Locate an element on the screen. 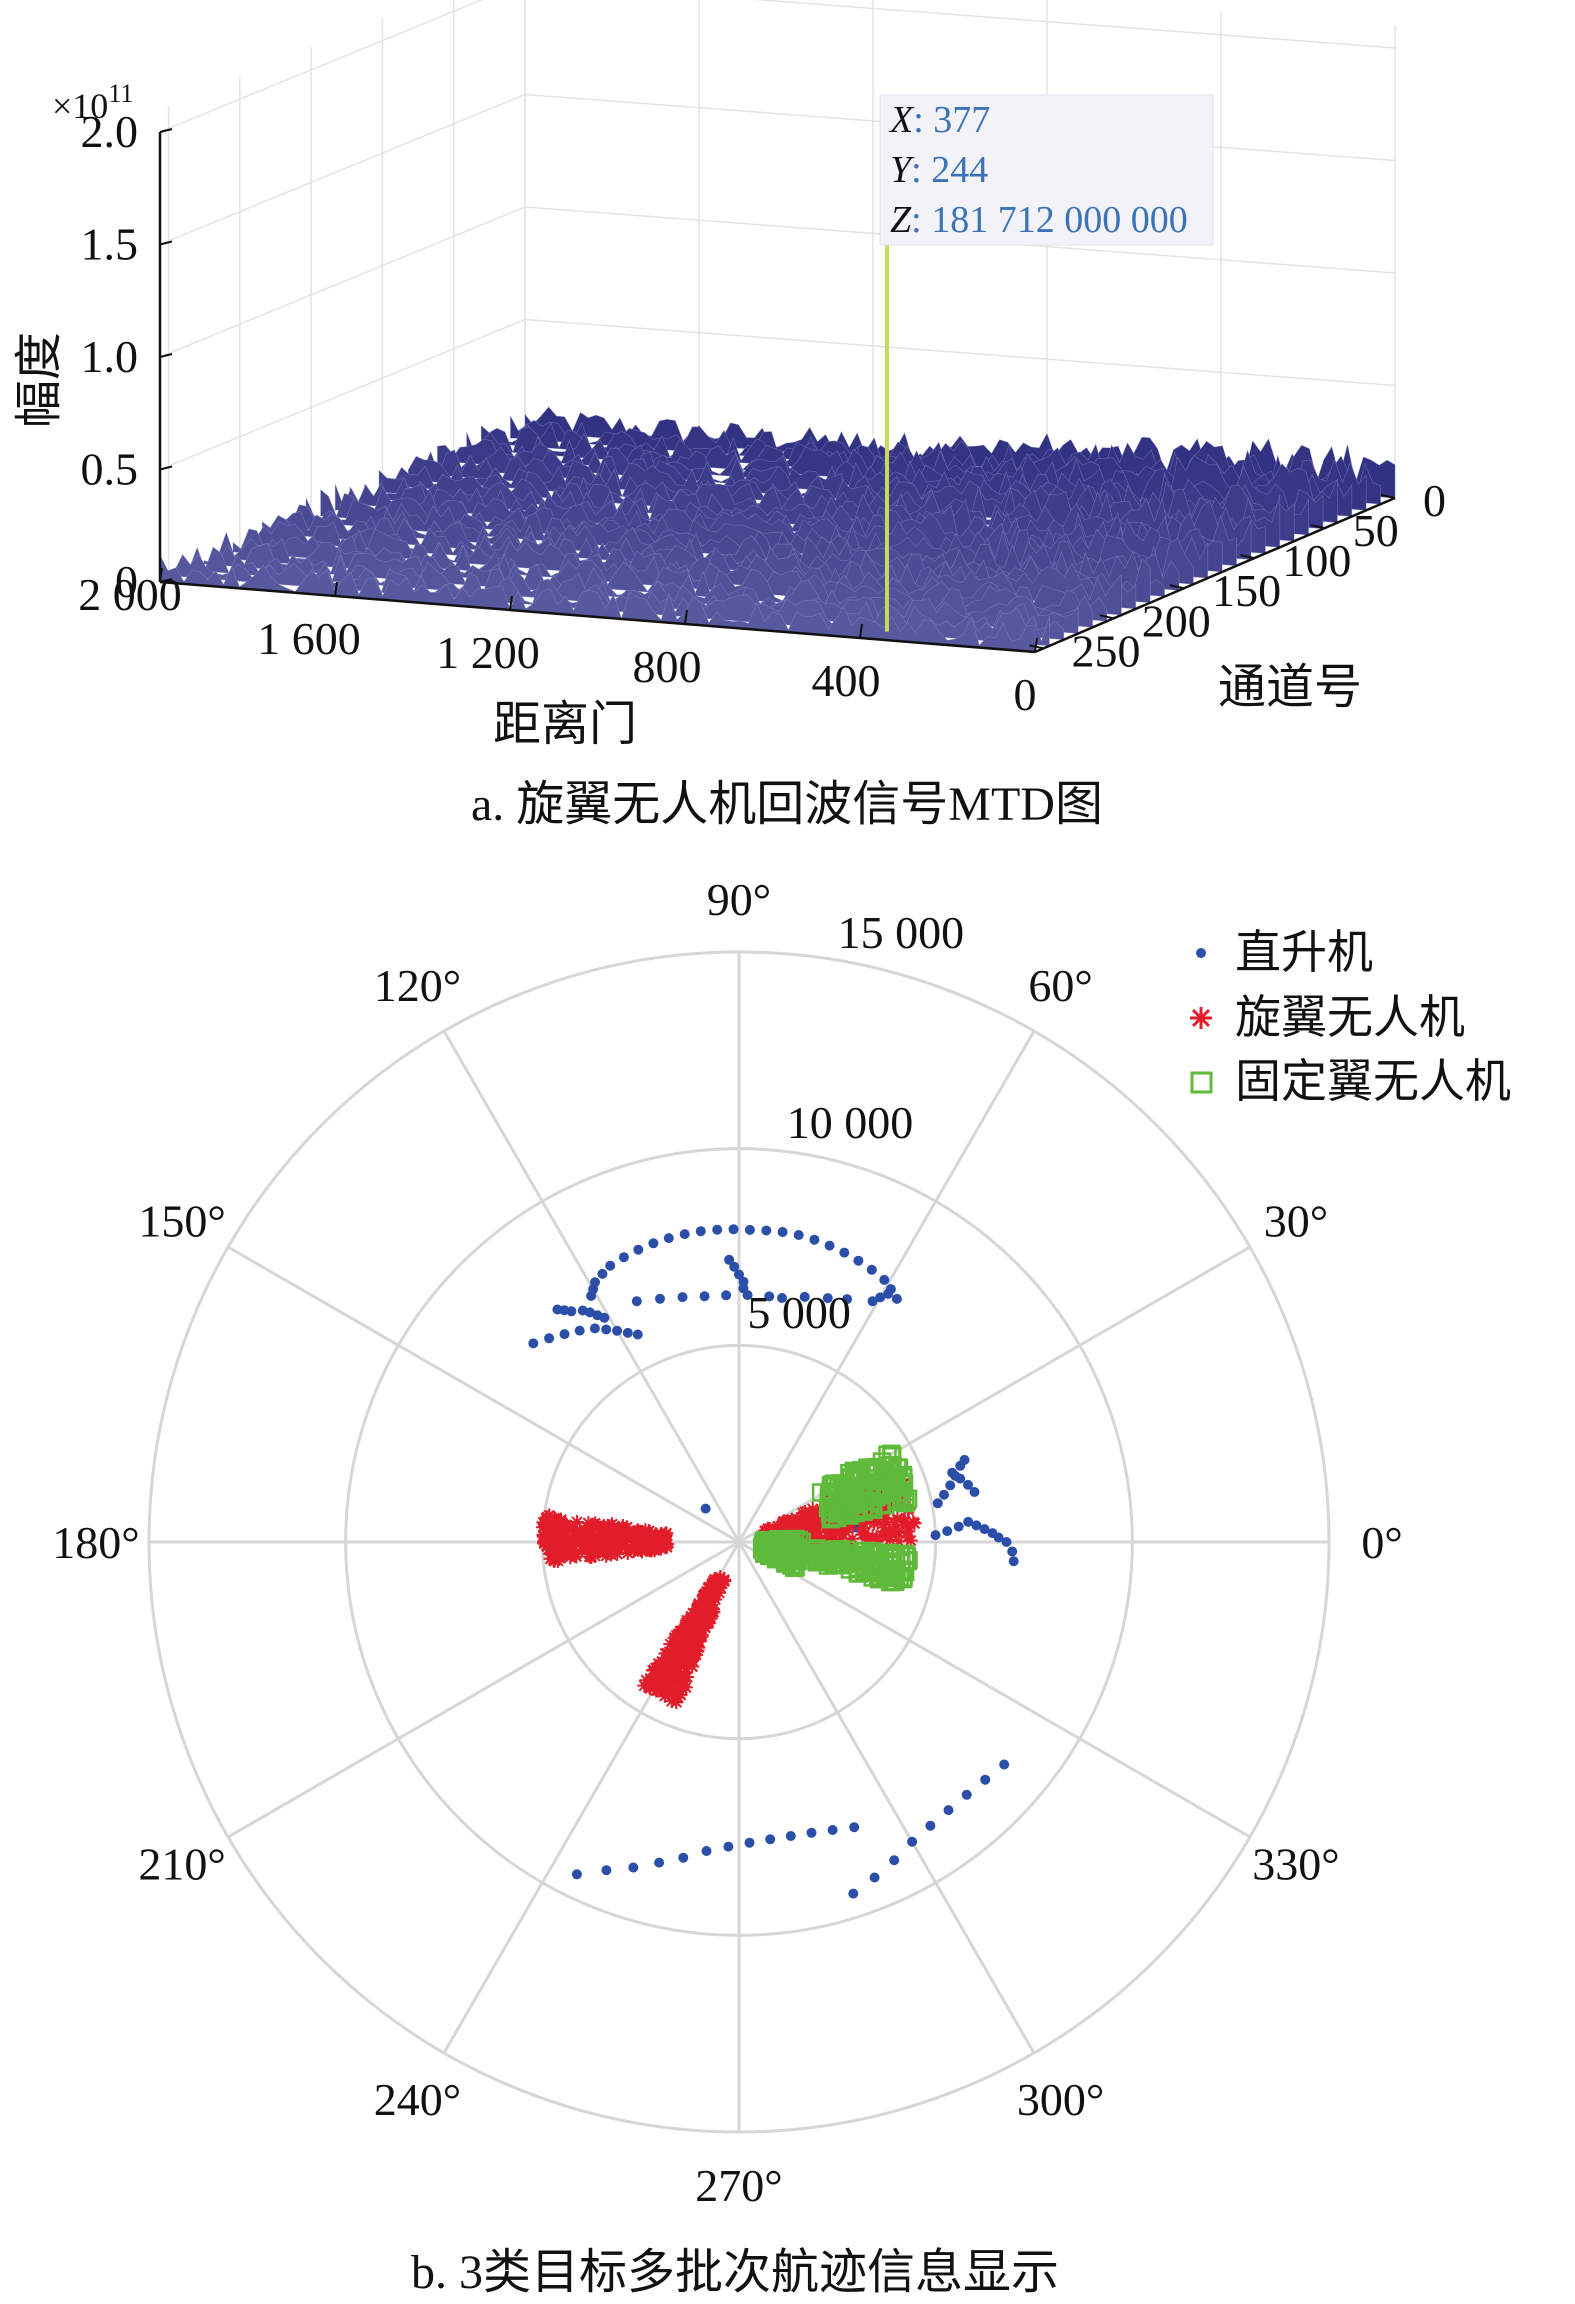 The height and width of the screenshot is (2304, 1575). r-tick-label: 15 000 is located at coordinates (901, 932).